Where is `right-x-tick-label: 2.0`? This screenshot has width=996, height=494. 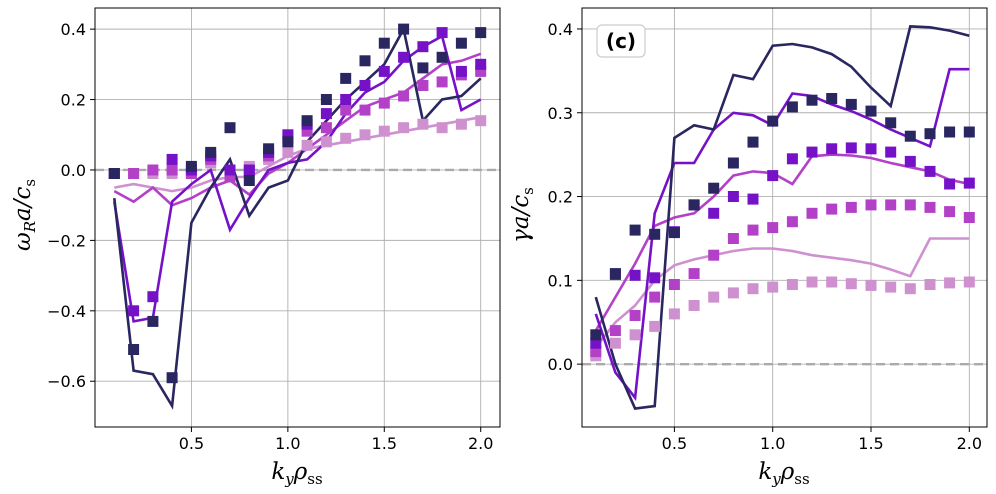 right-x-tick-label: 2.0 is located at coordinates (969, 443).